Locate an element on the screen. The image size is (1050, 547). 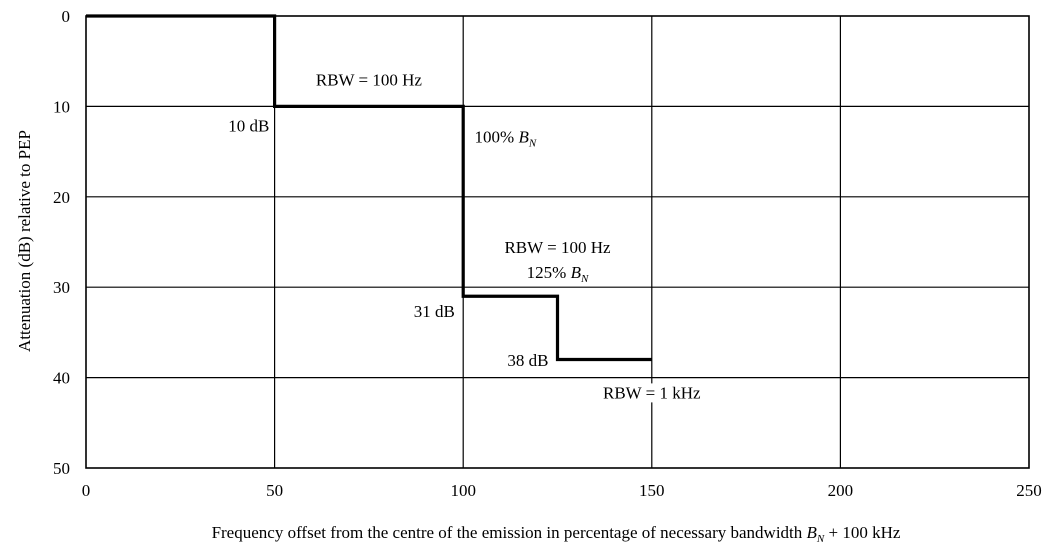
annotation-db10: 10 dB is located at coordinates (249, 126).